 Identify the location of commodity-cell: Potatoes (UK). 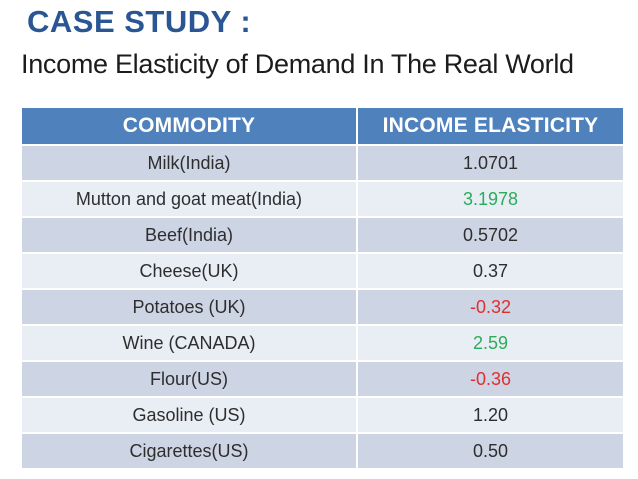
(189, 307).